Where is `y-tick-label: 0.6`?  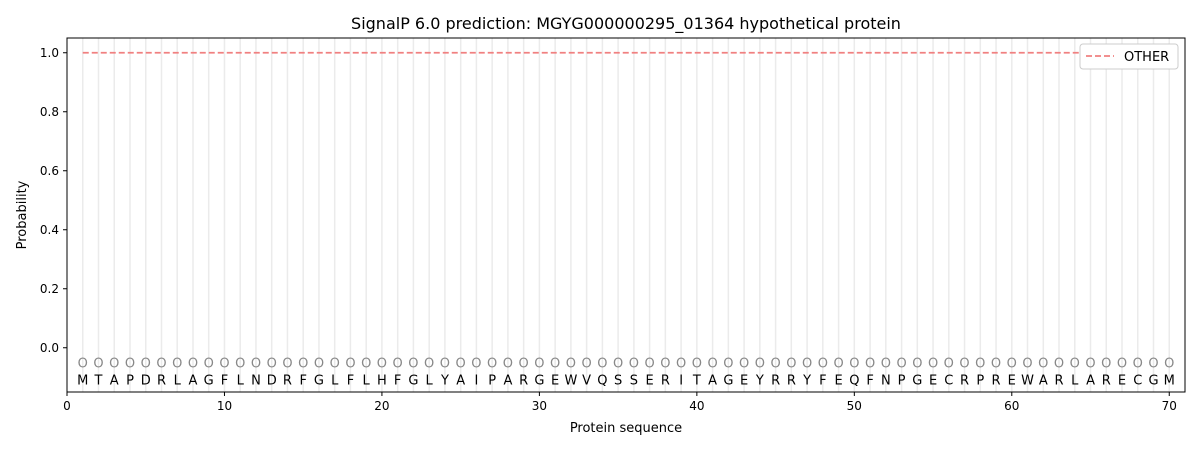 y-tick-label: 0.6 is located at coordinates (49, 171).